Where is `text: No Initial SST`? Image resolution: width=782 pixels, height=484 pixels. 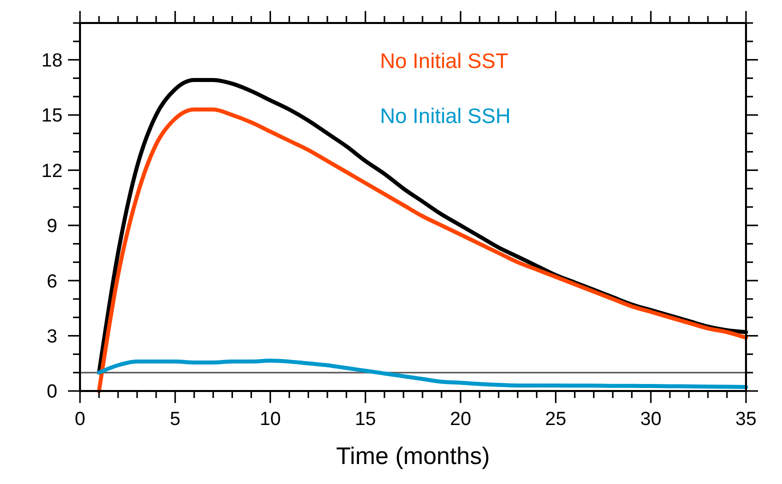
text: No Initial SST is located at coordinates (444, 61).